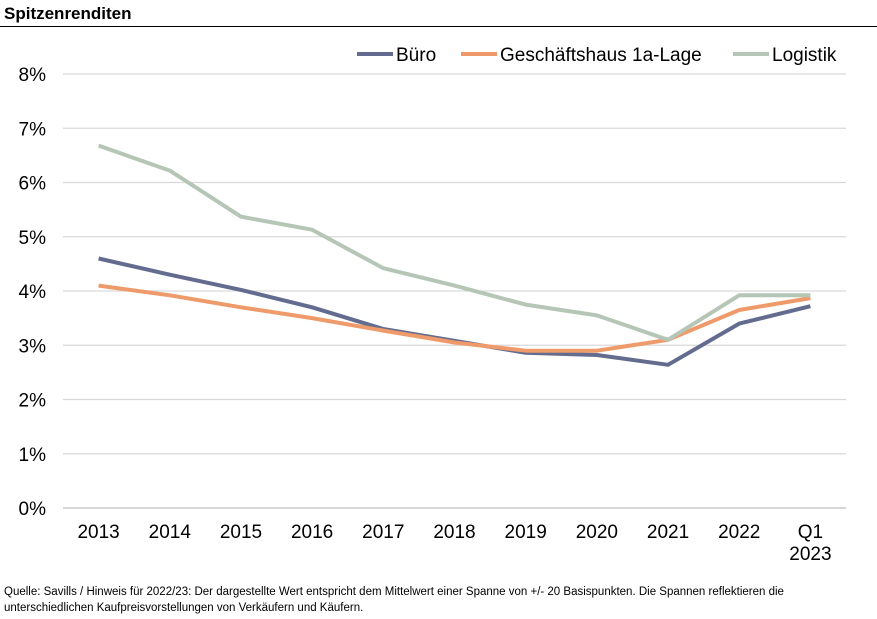 The height and width of the screenshot is (619, 877). I want to click on y-tick-label: 3%, so click(33, 346).